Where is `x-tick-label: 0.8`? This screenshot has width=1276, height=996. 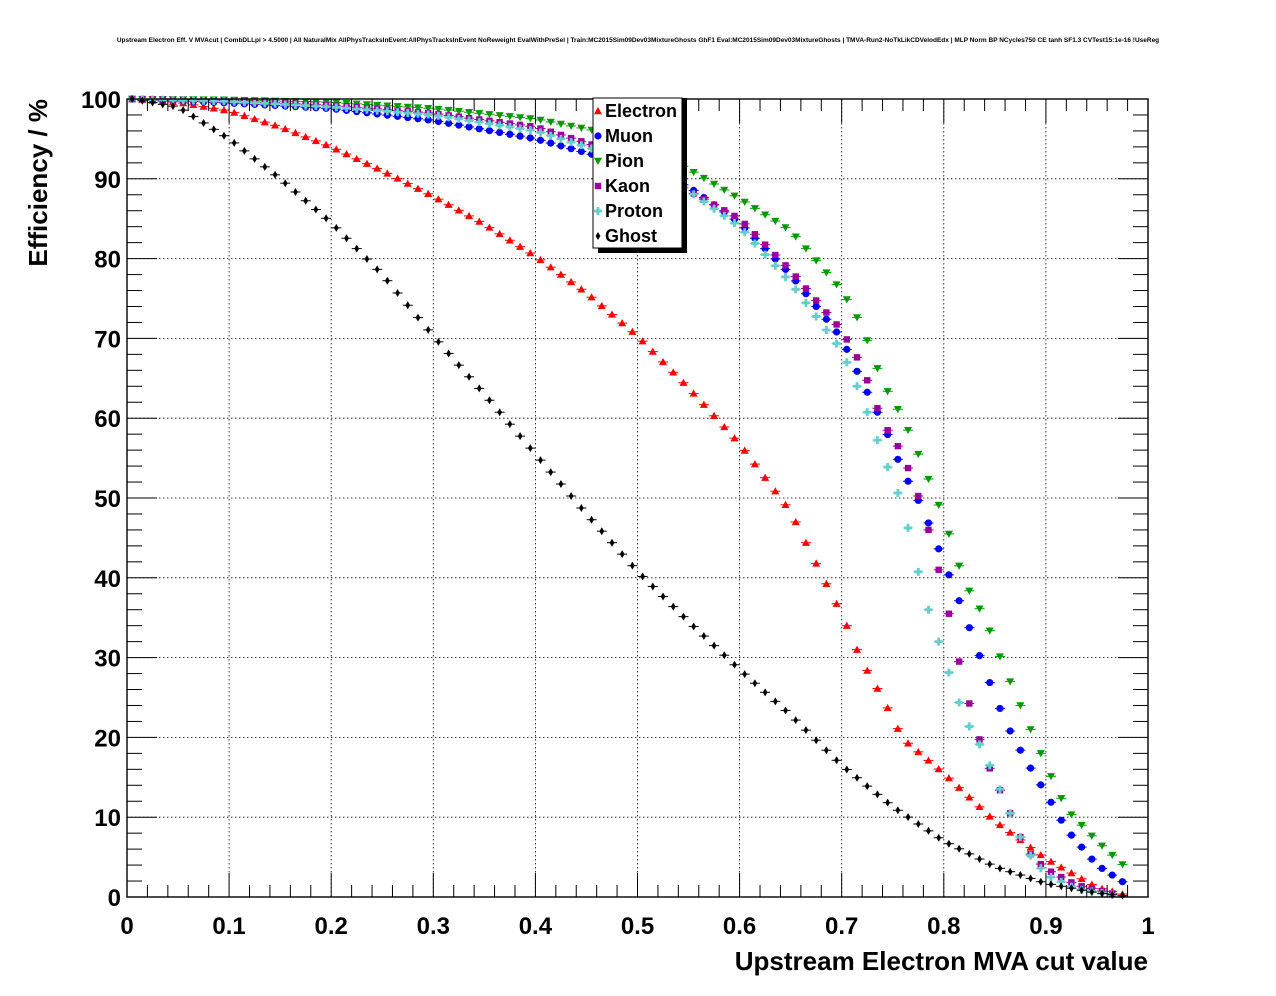
x-tick-label: 0.8 is located at coordinates (943, 926).